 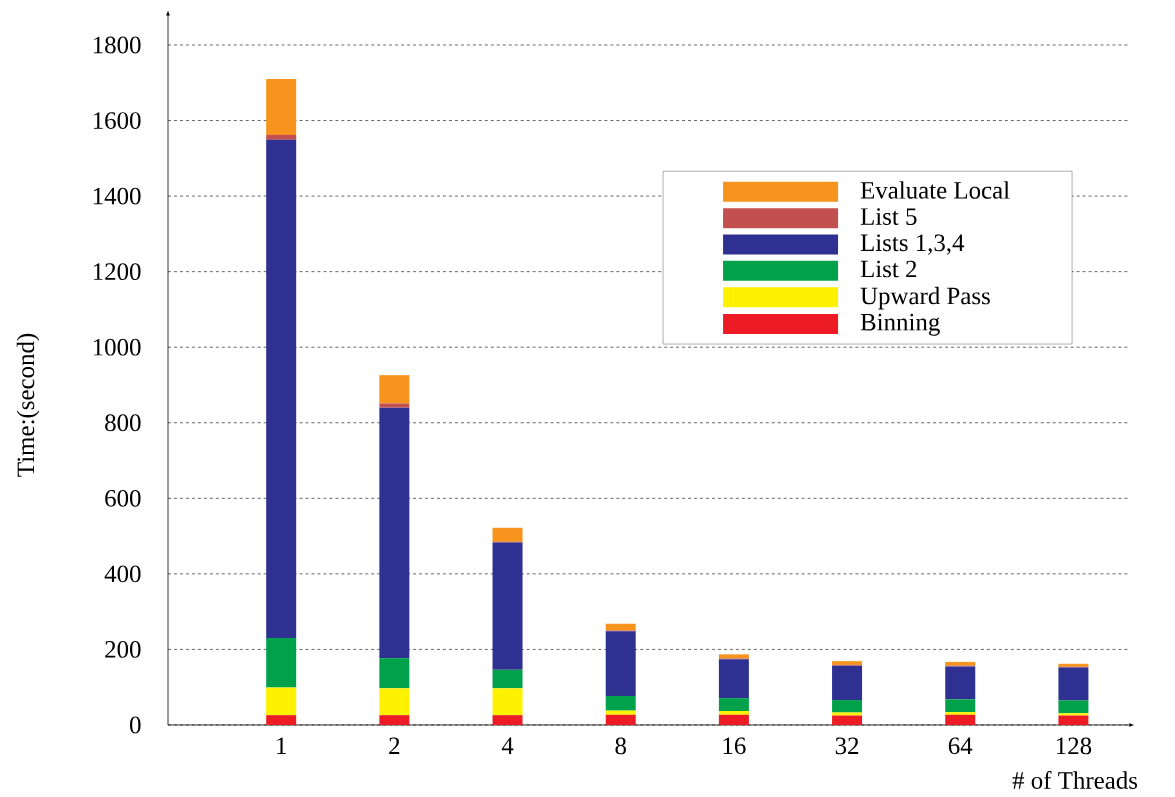 What do you see at coordinates (117, 272) in the screenshot?
I see `y-tick-label: 1200` at bounding box center [117, 272].